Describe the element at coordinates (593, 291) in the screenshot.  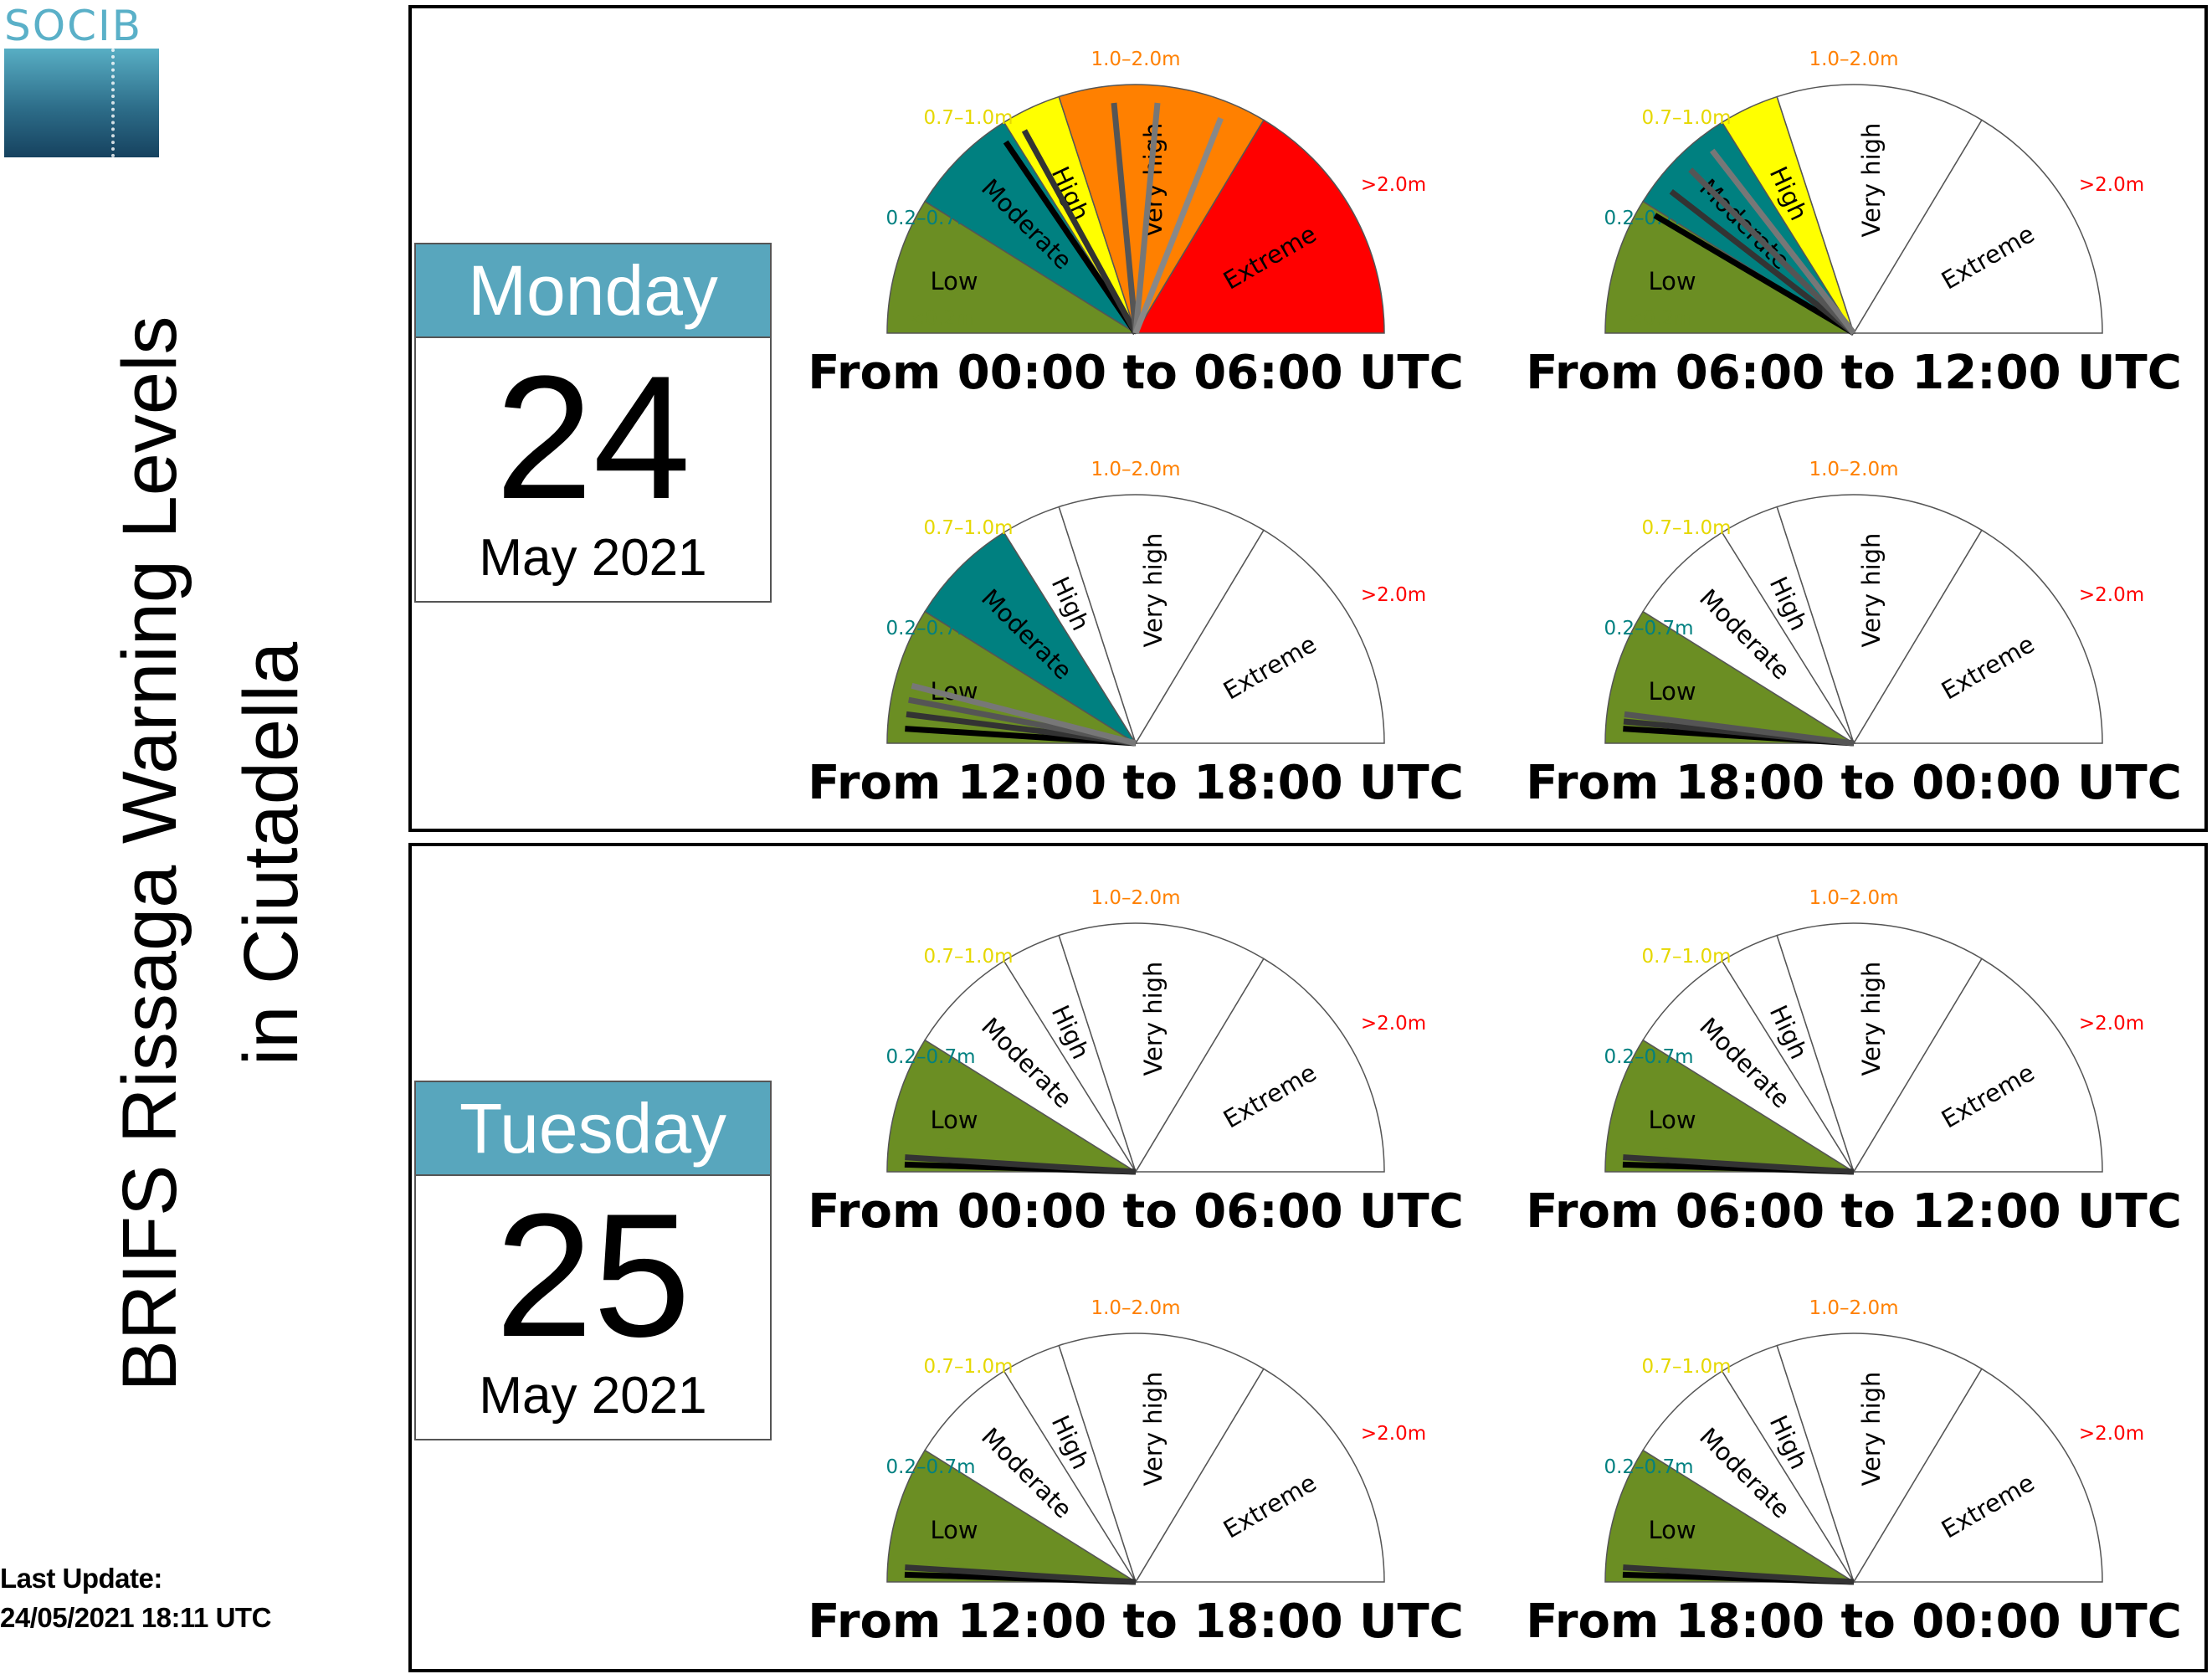
I see `day-name: Monday` at that location.